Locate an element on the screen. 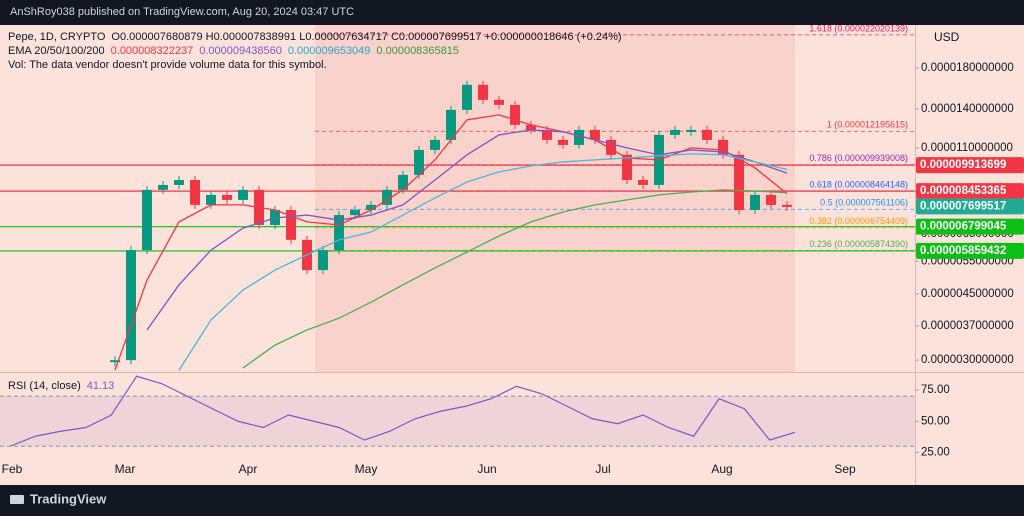 The width and height of the screenshot is (1024, 516). fib-label: 0.618 (0.000008464148) is located at coordinates (858, 184).